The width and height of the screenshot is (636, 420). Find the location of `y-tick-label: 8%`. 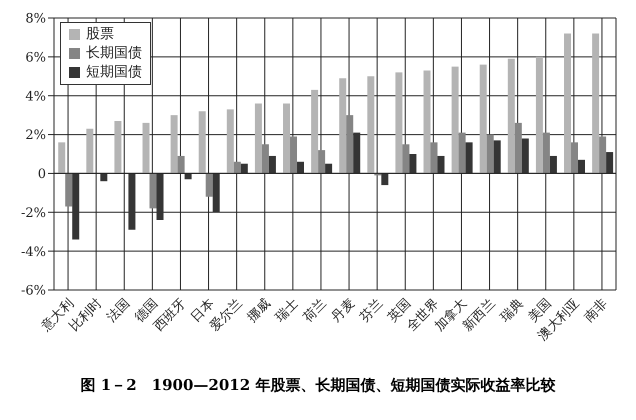

y-tick-label: 8% is located at coordinates (35, 19).